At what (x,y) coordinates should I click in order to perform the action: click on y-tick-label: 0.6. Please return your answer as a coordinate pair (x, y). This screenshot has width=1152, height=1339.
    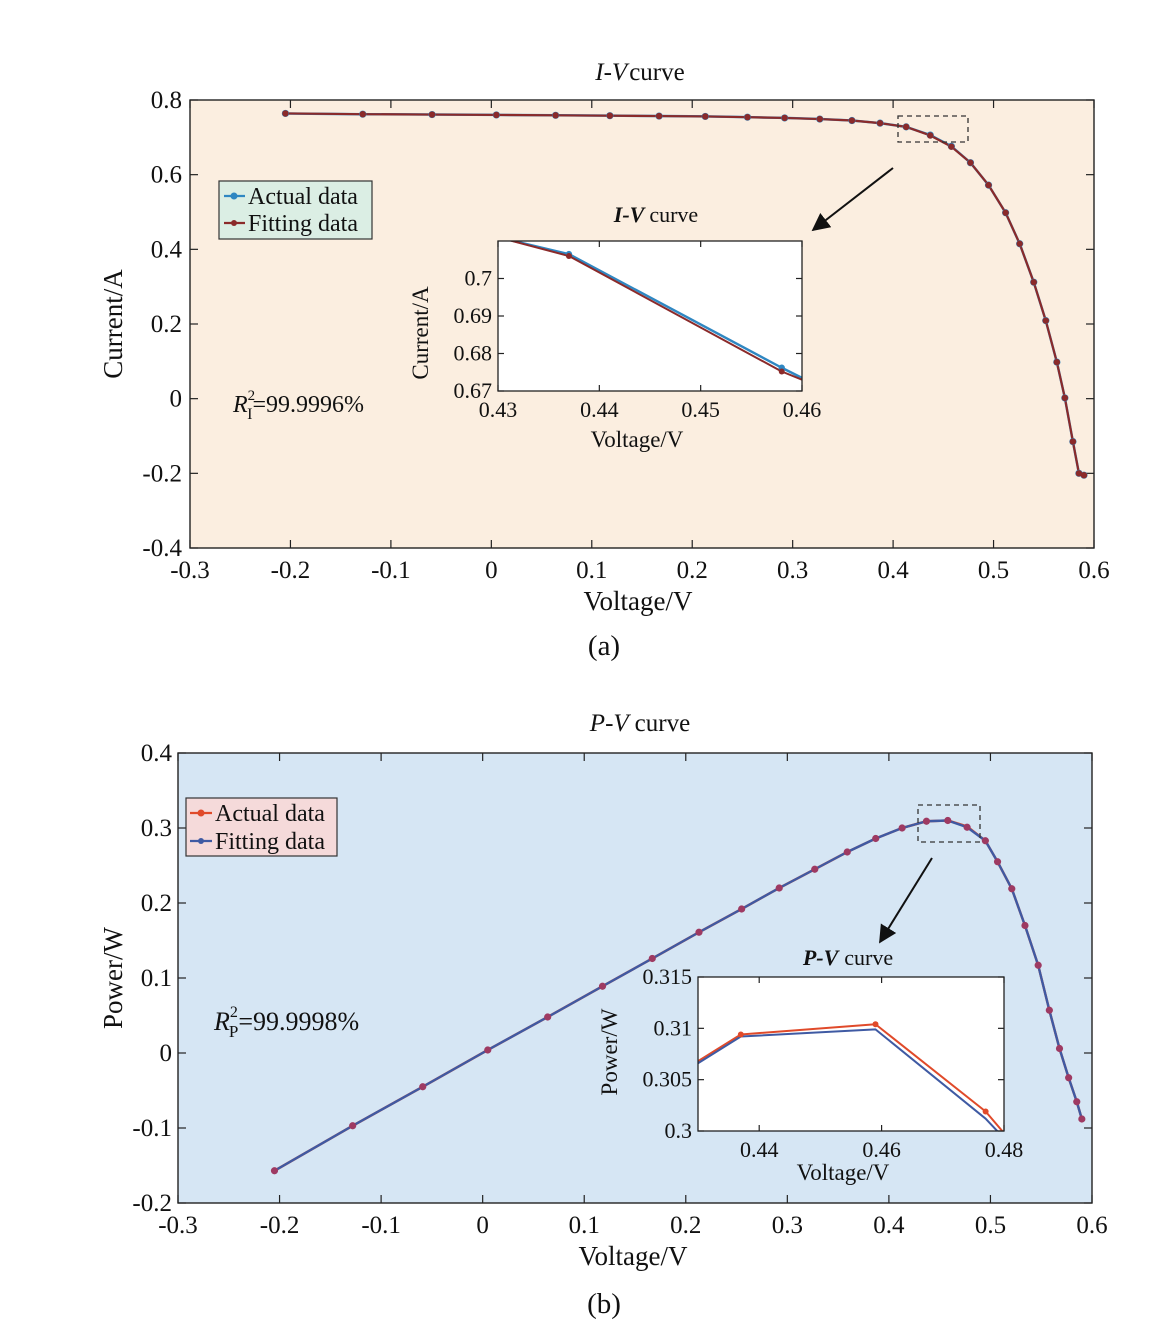
    Looking at the image, I should click on (166, 175).